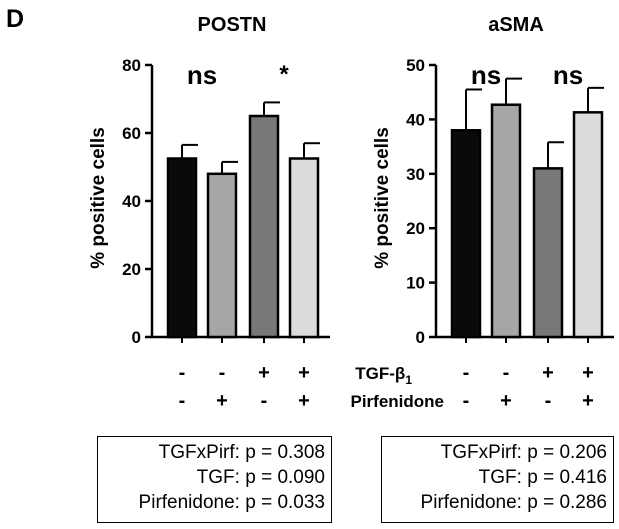 Image resolution: width=619 pixels, height=529 pixels. Describe the element at coordinates (506, 401) in the screenshot. I see `right-pirf-sign-1: +` at that location.